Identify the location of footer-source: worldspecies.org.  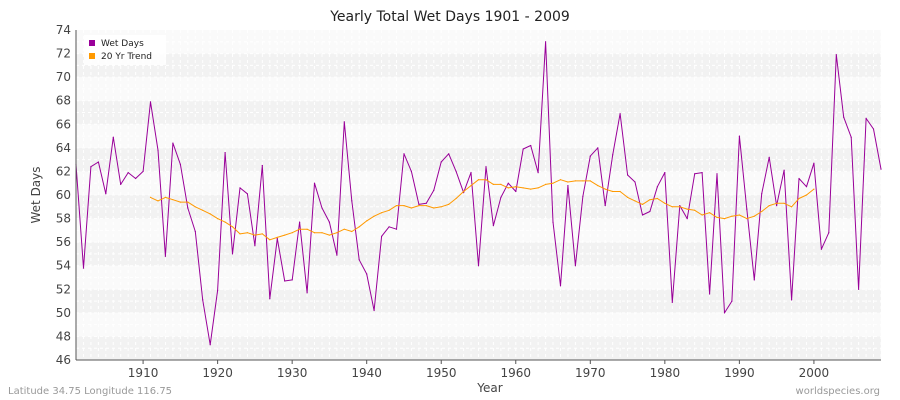
(838, 391).